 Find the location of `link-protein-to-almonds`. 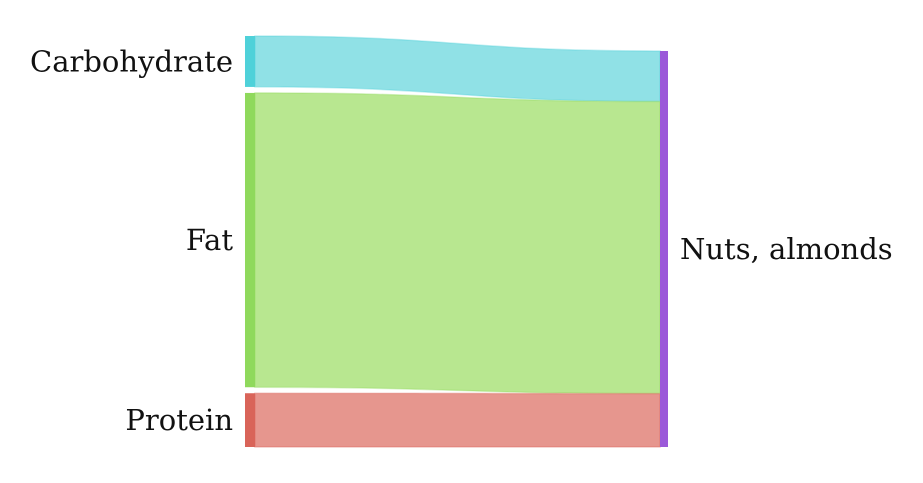

link-protein-to-almonds is located at coordinates (457, 420).